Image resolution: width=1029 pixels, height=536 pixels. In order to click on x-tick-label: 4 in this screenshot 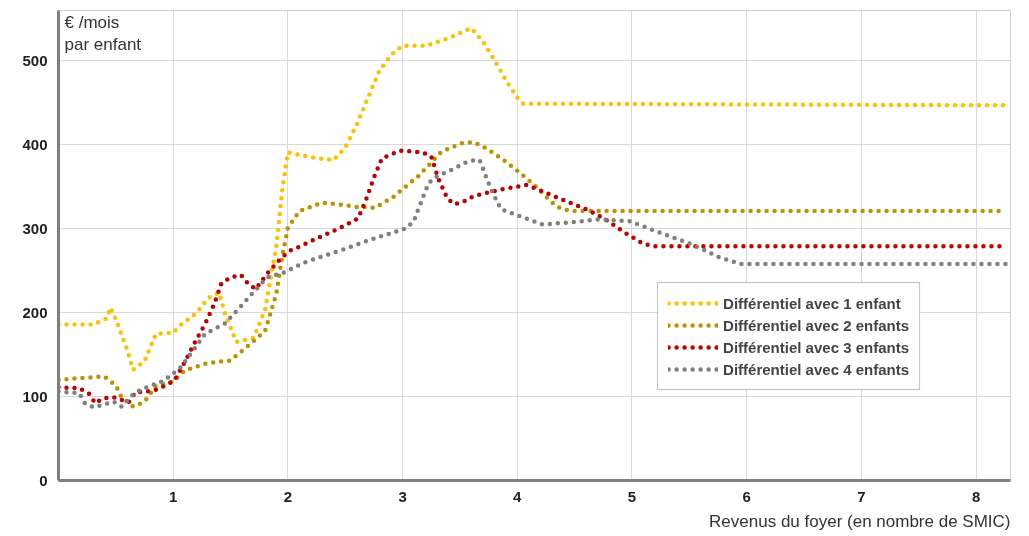, I will do `click(518, 496)`.